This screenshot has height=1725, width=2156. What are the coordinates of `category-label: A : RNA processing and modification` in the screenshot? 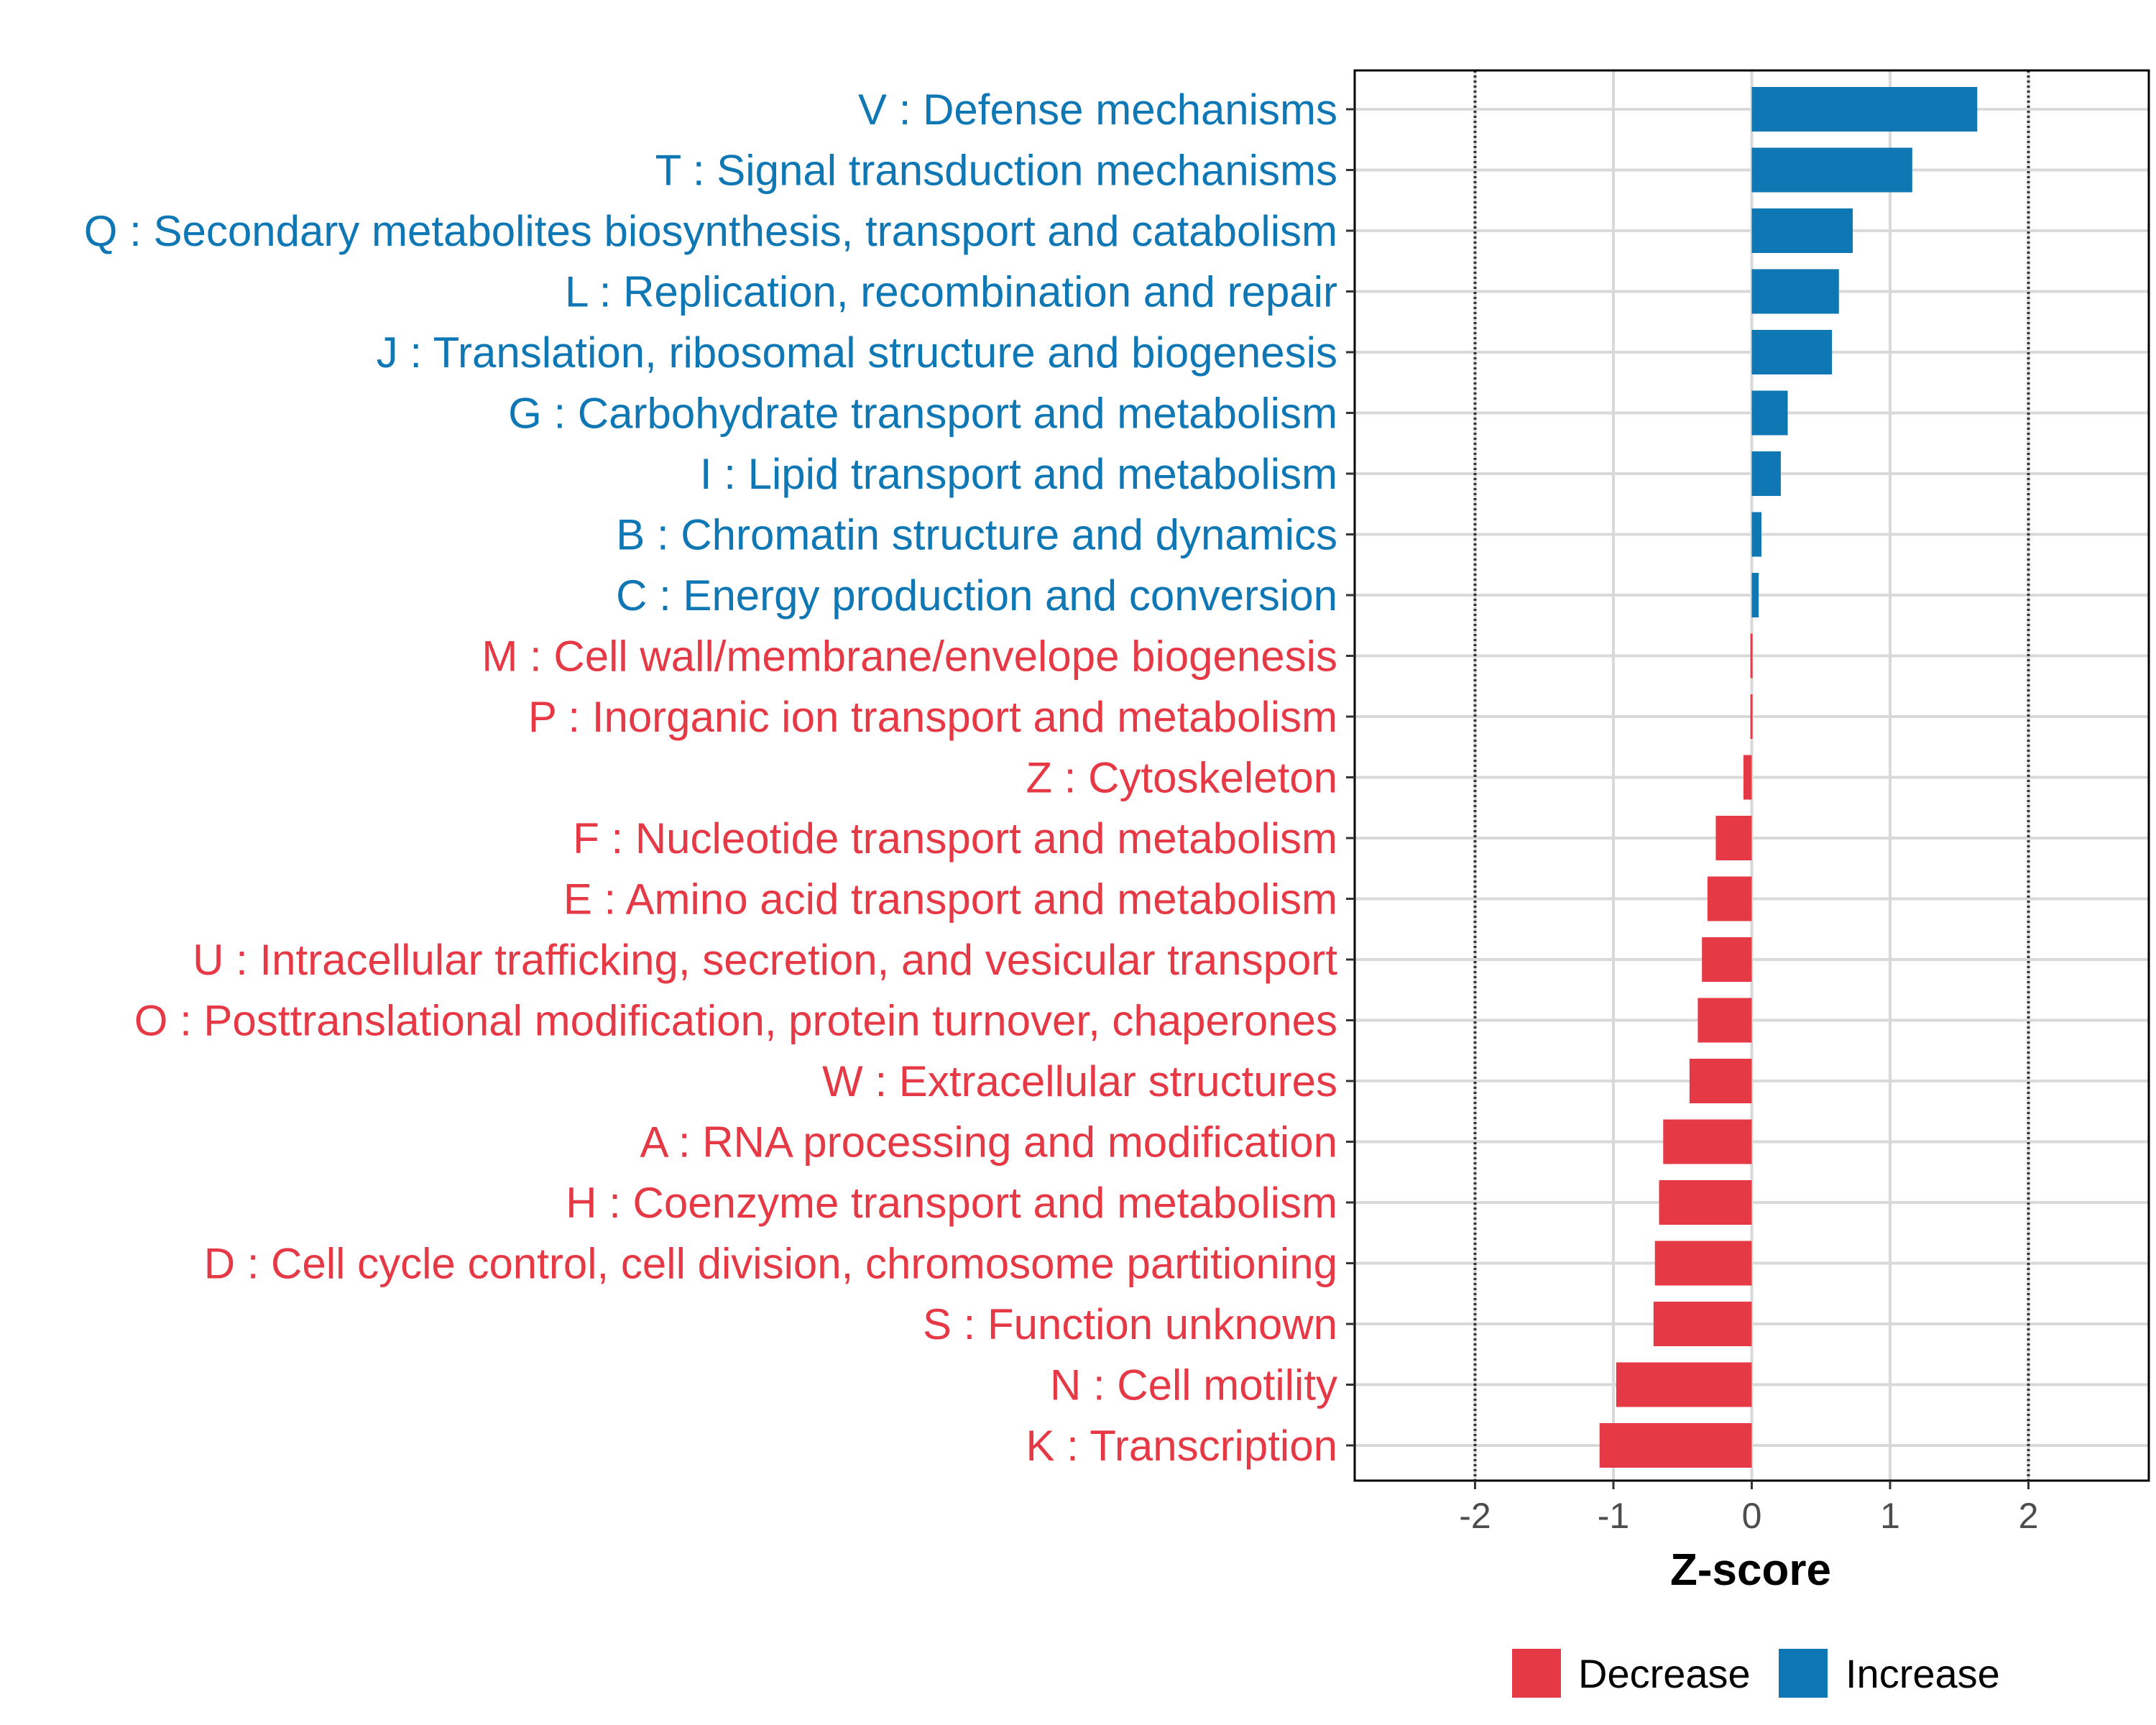 It's located at (988, 1142).